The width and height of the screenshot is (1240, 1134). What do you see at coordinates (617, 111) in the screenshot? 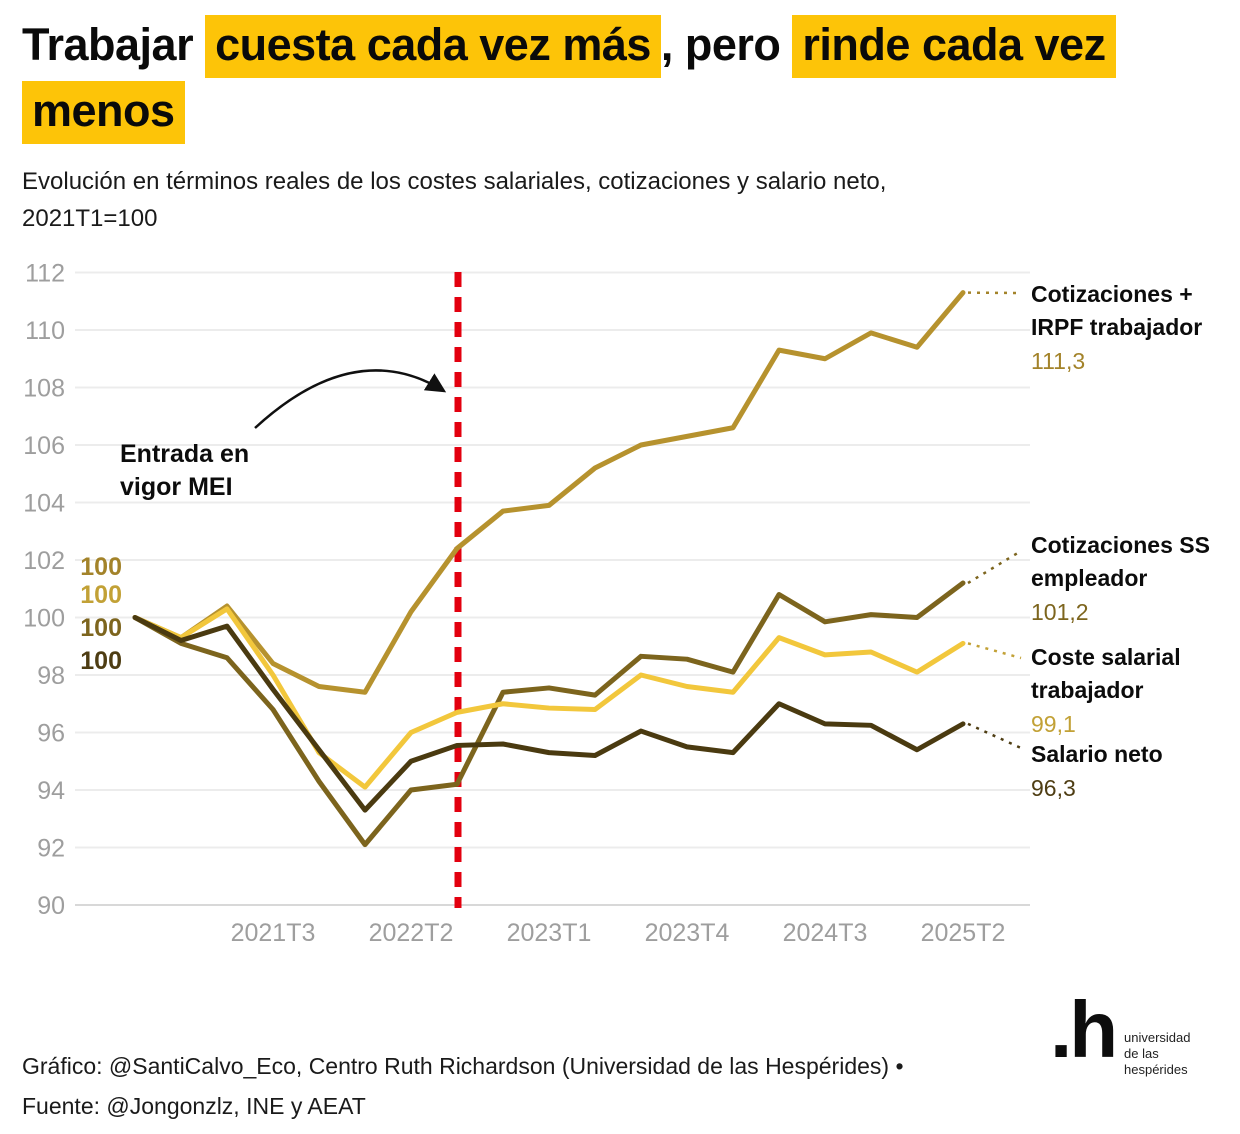
I see `title-line-2: menos` at bounding box center [617, 111].